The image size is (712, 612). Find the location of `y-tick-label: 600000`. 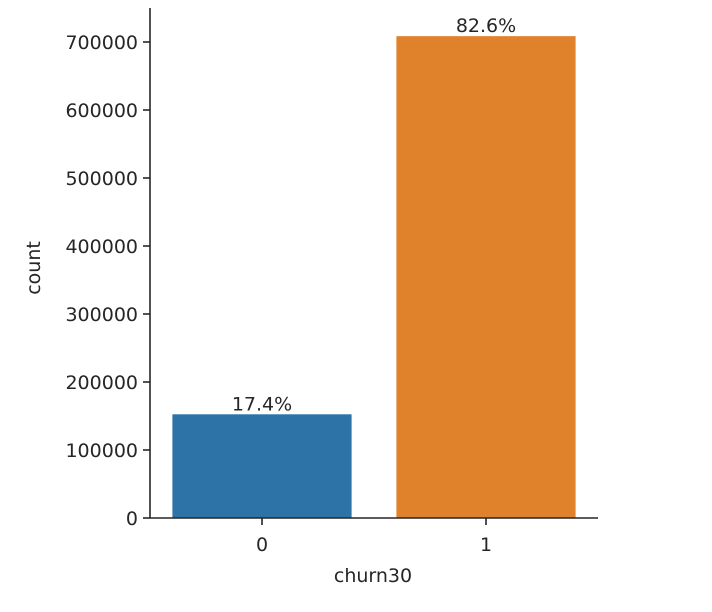

y-tick-label: 600000 is located at coordinates (101, 111).